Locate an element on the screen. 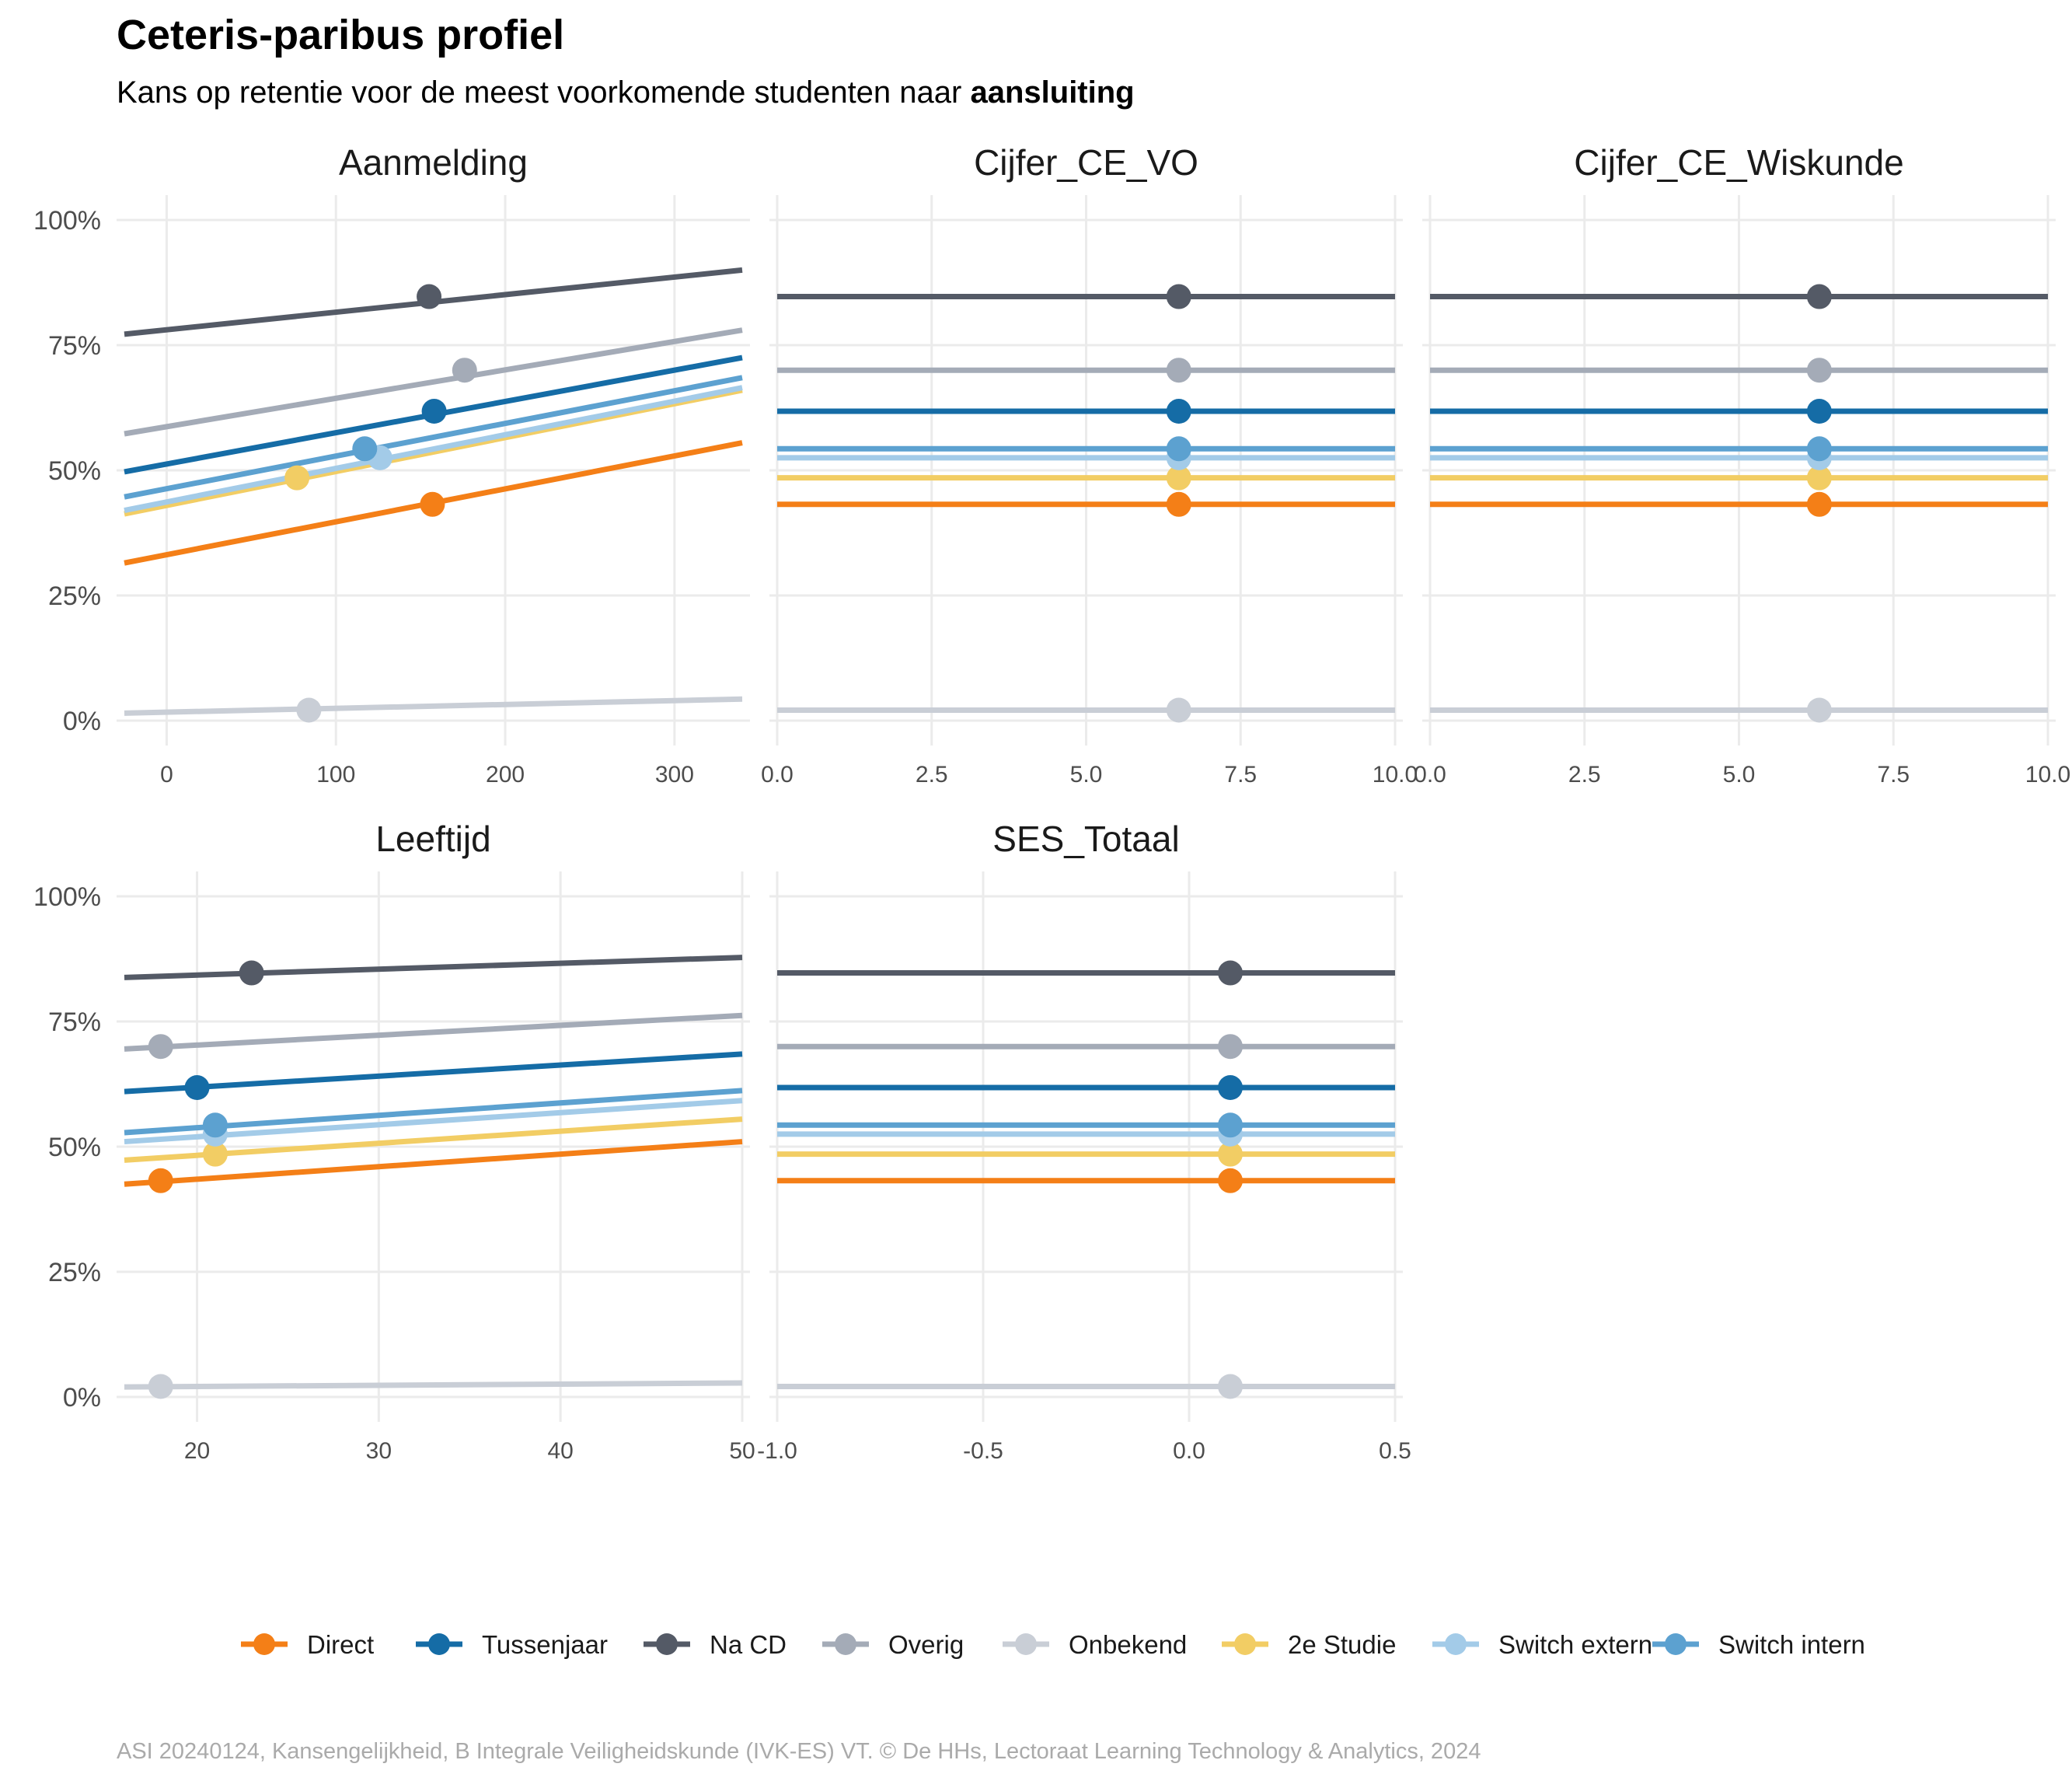 Image resolution: width=2072 pixels, height=1781 pixels. x-tick-label: 30 is located at coordinates (379, 1451).